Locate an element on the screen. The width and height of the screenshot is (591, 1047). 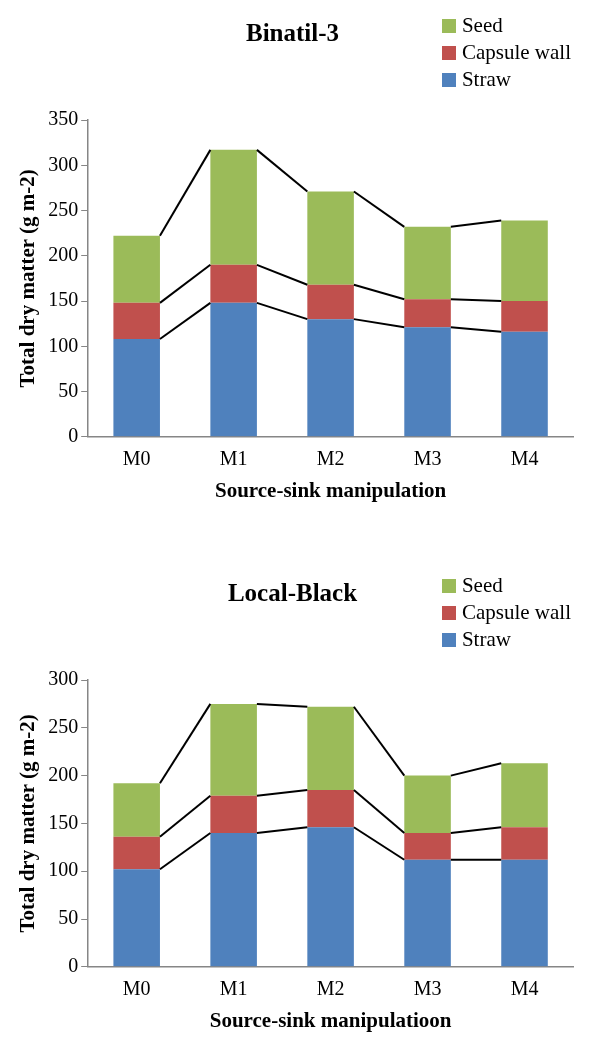
chart-title: Binatil-3 is located at coordinates (292, 33).